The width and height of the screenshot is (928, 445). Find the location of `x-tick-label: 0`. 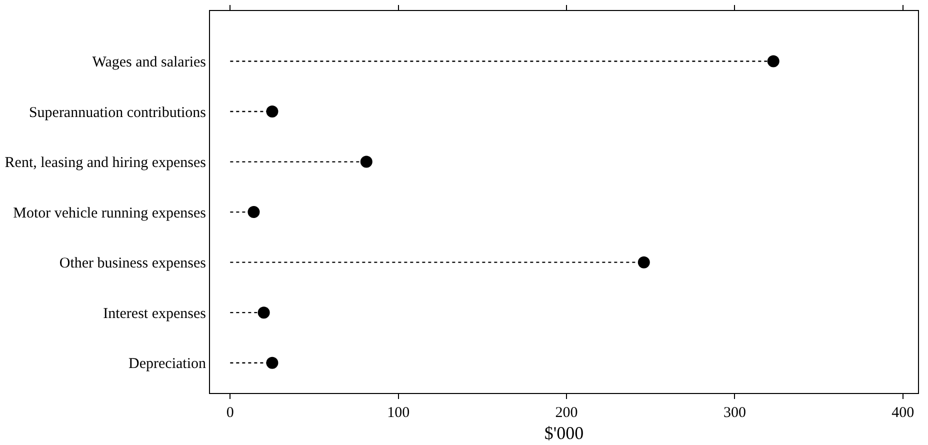

x-tick-label: 0 is located at coordinates (230, 413).